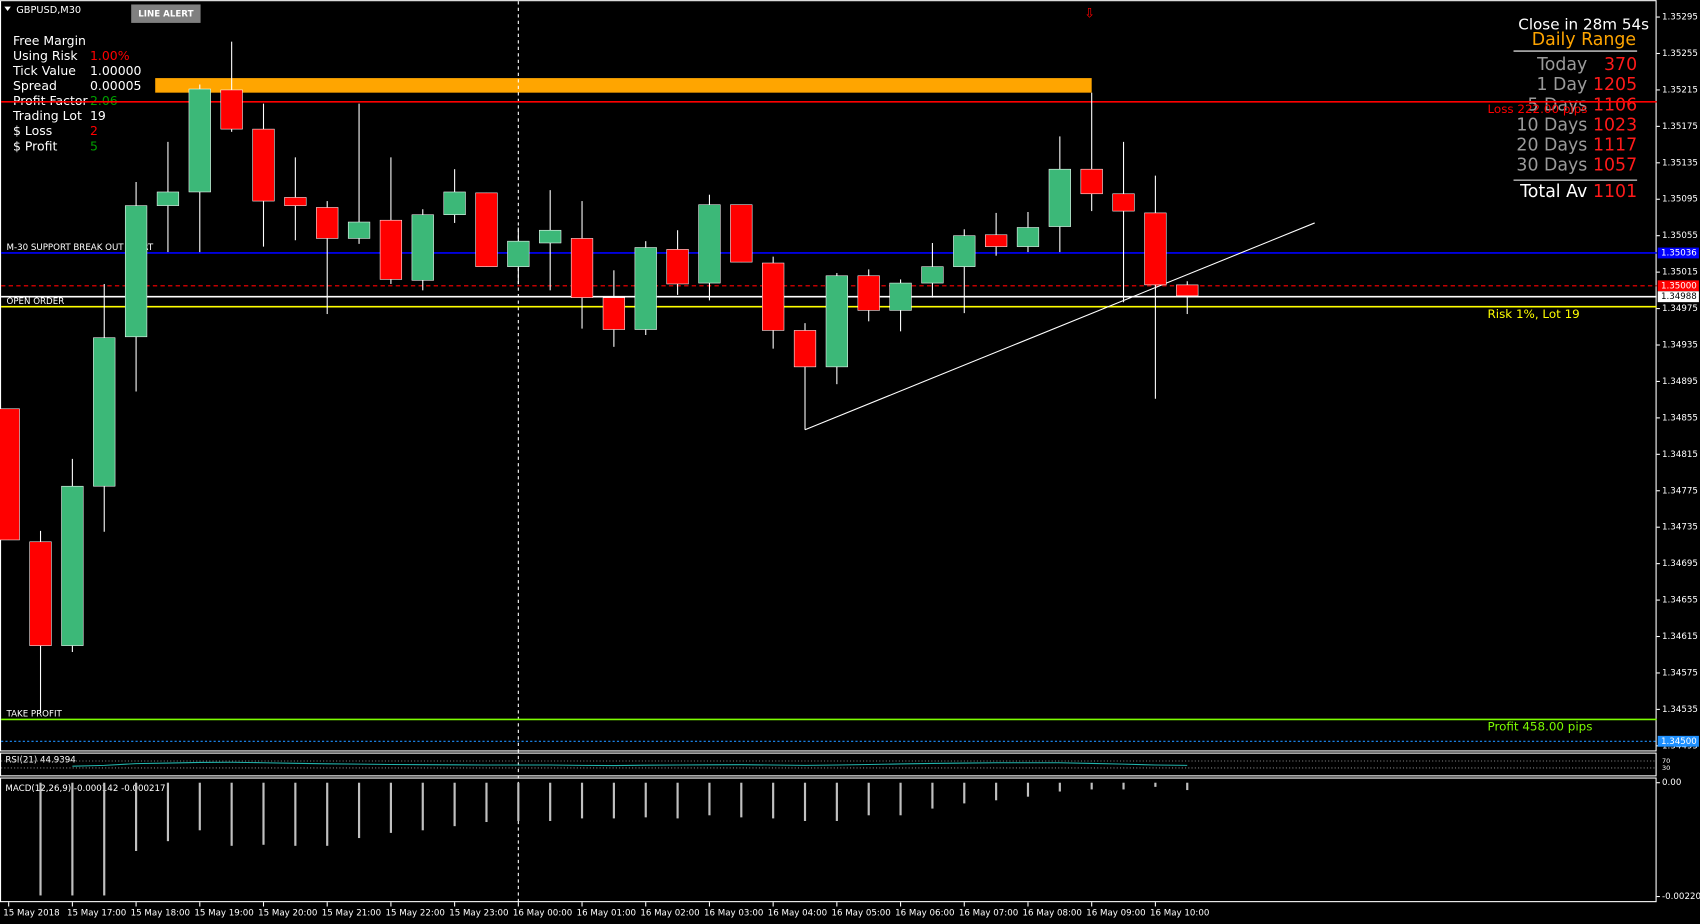 The height and width of the screenshot is (924, 1700). What do you see at coordinates (1557, 105) in the screenshot?
I see `range-label: 5 Days` at bounding box center [1557, 105].